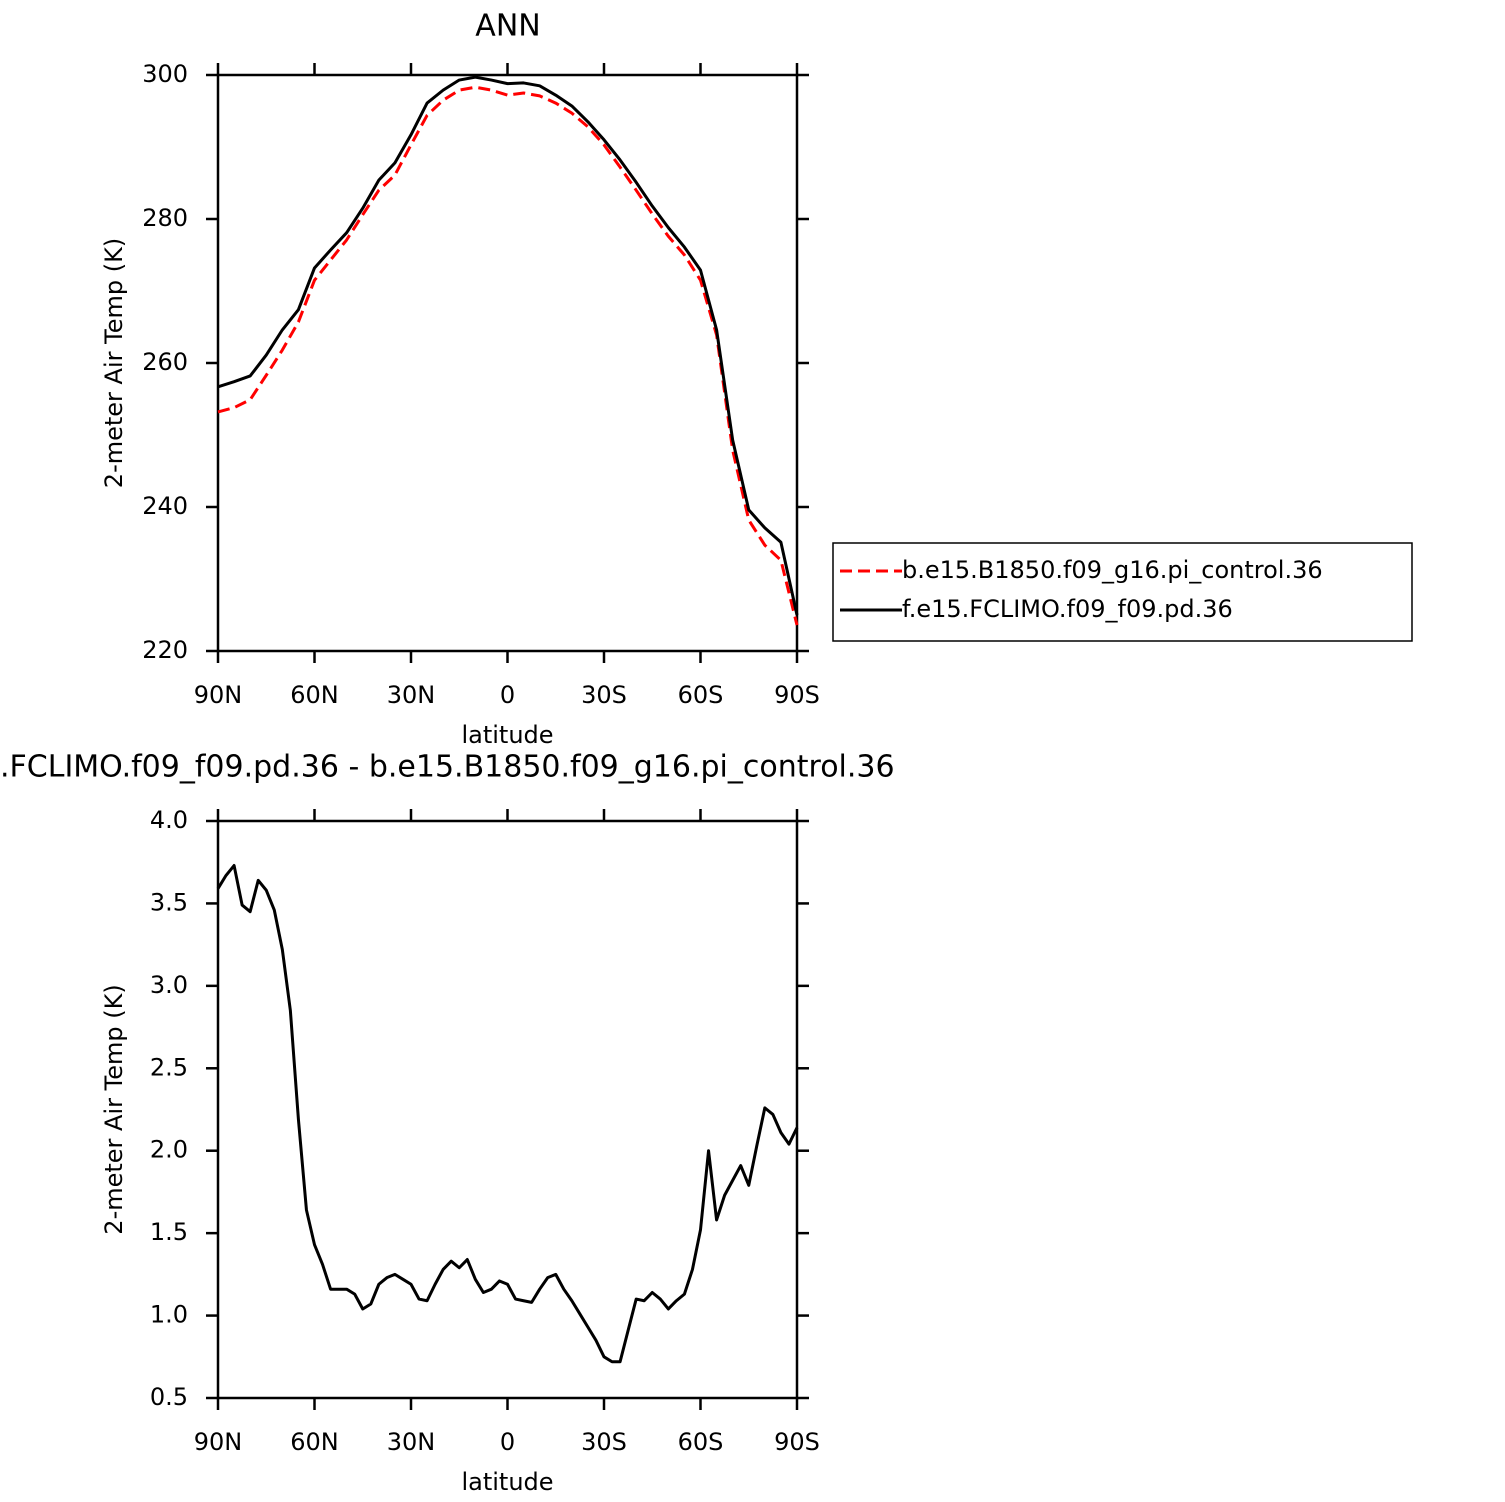 This screenshot has width=1505, height=1502. What do you see at coordinates (165, 650) in the screenshot?
I see `y-tick-label: 220` at bounding box center [165, 650].